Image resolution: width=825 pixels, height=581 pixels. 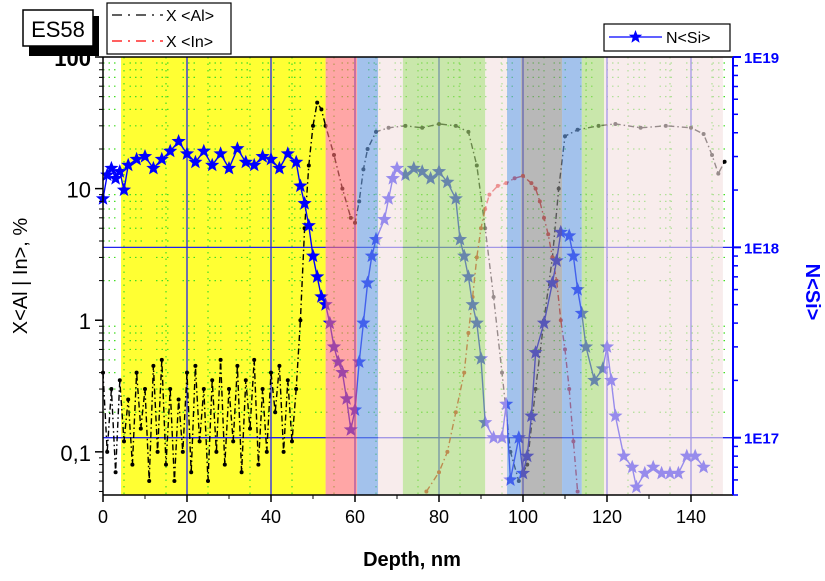 I want to click on x-tick-label: 100, so click(x=523, y=517).